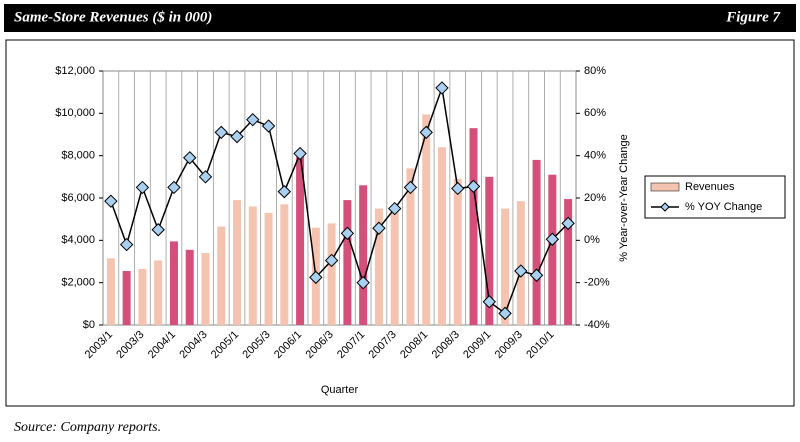 The width and height of the screenshot is (800, 442). I want to click on x-tick-label: 2006/3, so click(320, 345).